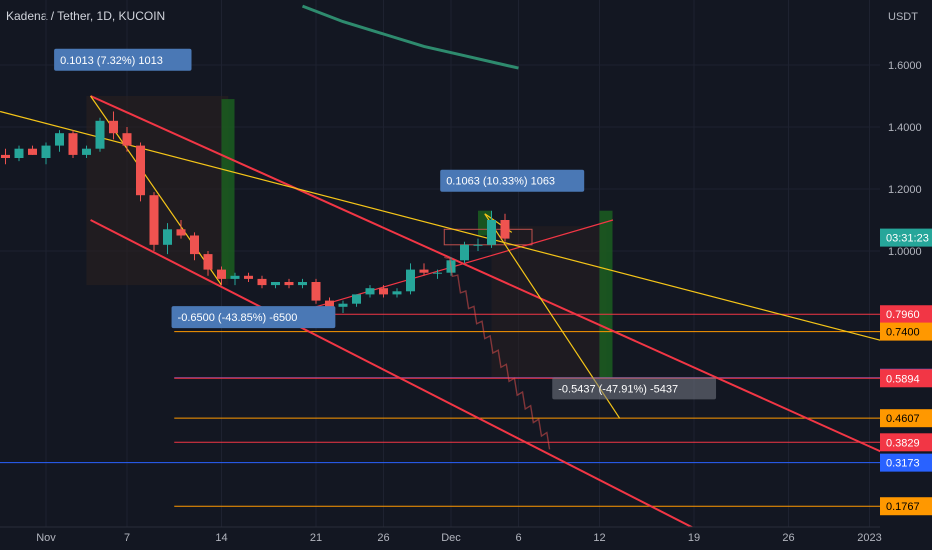 This screenshot has width=932, height=550. Describe the element at coordinates (599, 538) in the screenshot. I see `time-tick-label: 12` at that location.